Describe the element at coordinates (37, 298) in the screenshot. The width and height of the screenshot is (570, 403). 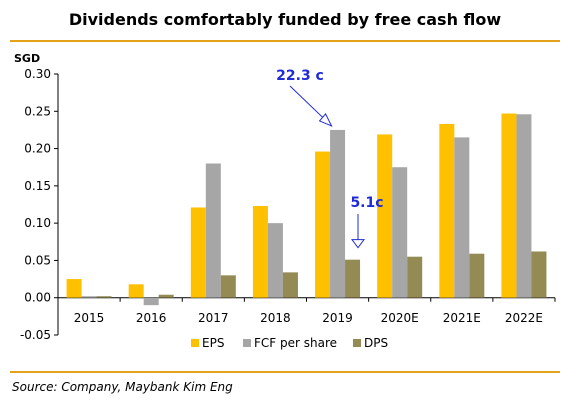
I see `y-tick-label: 0.00` at that location.